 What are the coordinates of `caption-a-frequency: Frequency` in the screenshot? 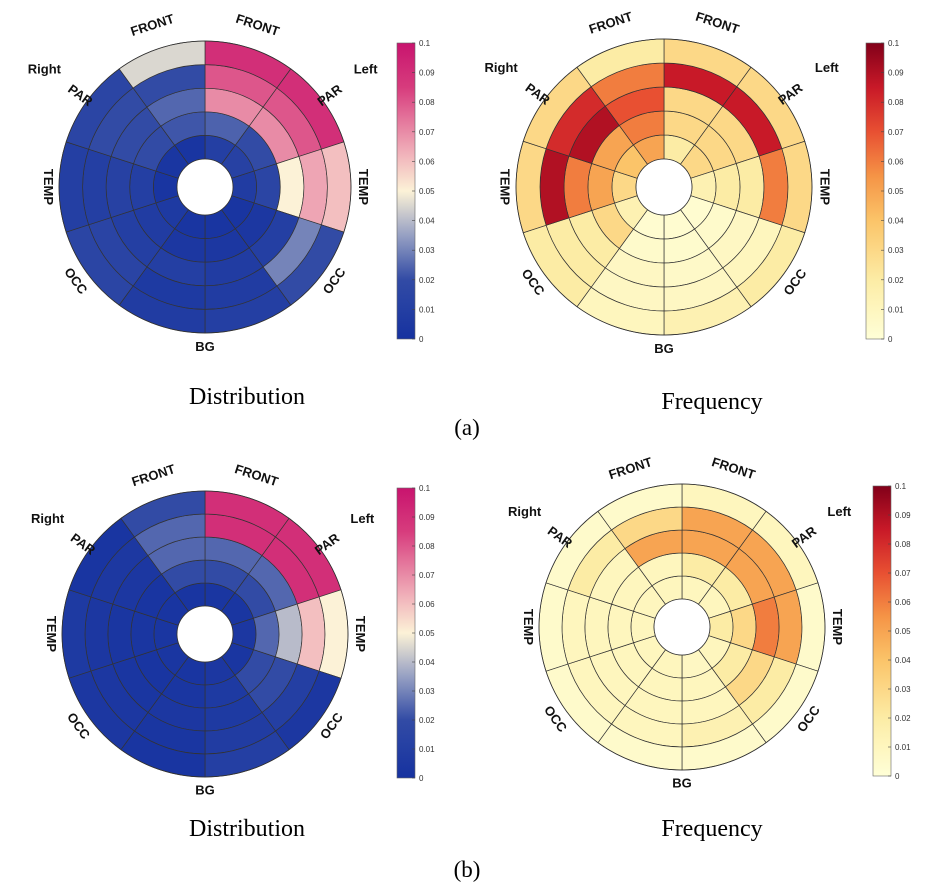 It's located at (711, 402).